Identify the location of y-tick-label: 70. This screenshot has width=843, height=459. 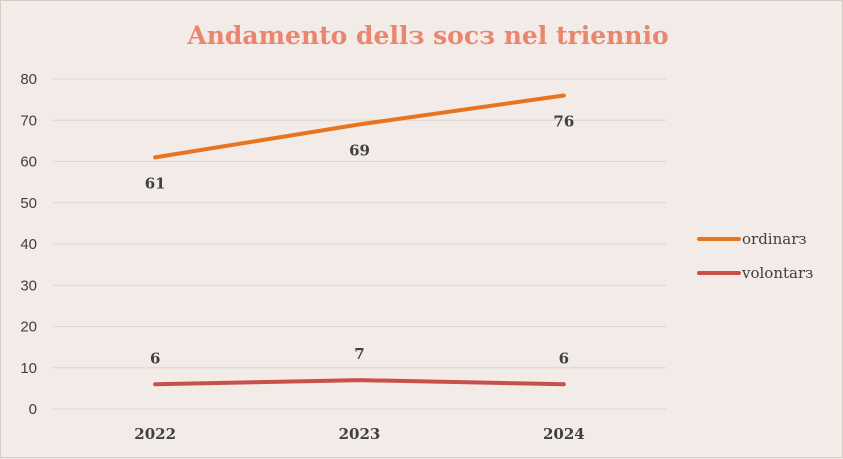
(28, 120).